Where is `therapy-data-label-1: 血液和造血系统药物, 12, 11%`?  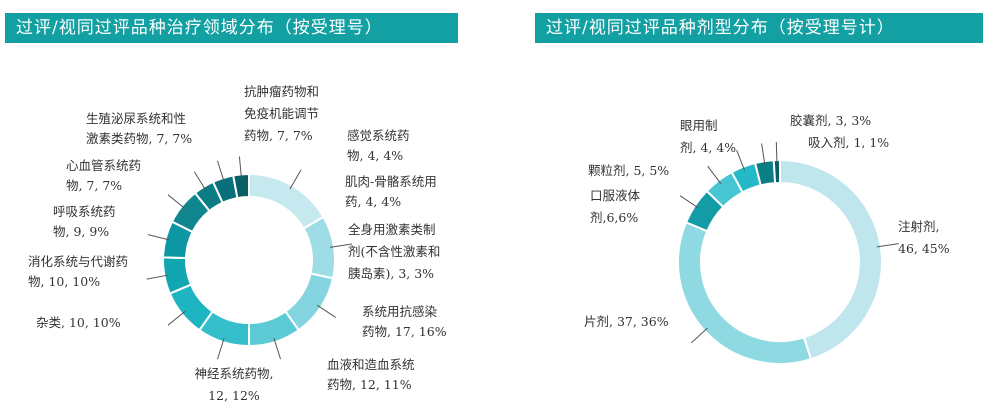 therapy-data-label-1: 血液和造血系统药物, 12, 11% is located at coordinates (371, 374).